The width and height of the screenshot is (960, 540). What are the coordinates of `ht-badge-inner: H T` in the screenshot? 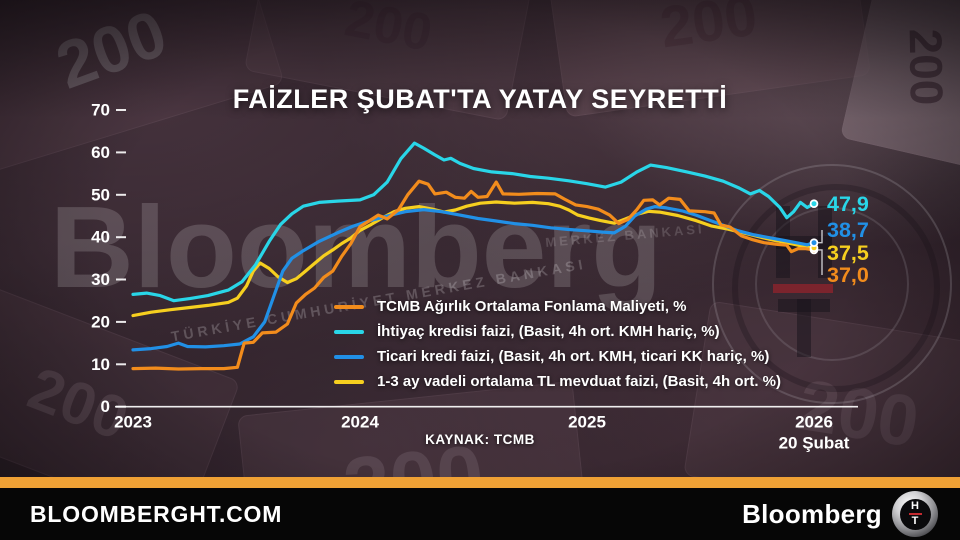 It's located at (915, 514).